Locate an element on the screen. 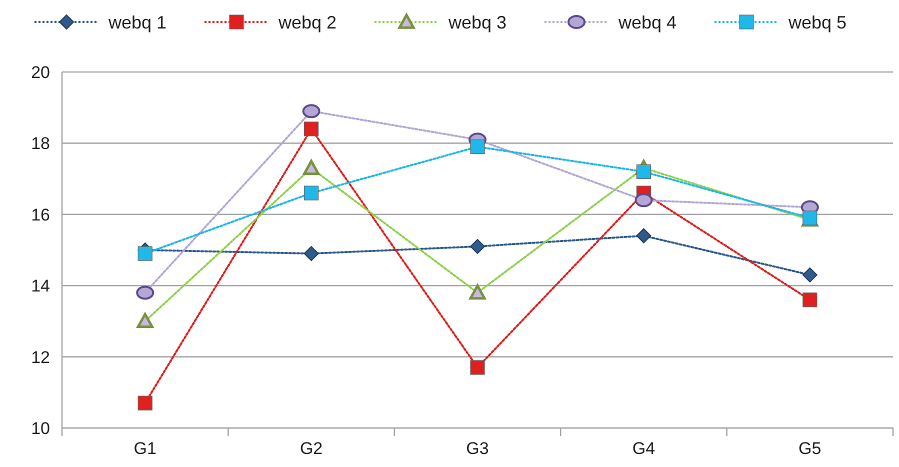 Image resolution: width=899 pixels, height=467 pixels. x-tick-label: G2 is located at coordinates (311, 448).